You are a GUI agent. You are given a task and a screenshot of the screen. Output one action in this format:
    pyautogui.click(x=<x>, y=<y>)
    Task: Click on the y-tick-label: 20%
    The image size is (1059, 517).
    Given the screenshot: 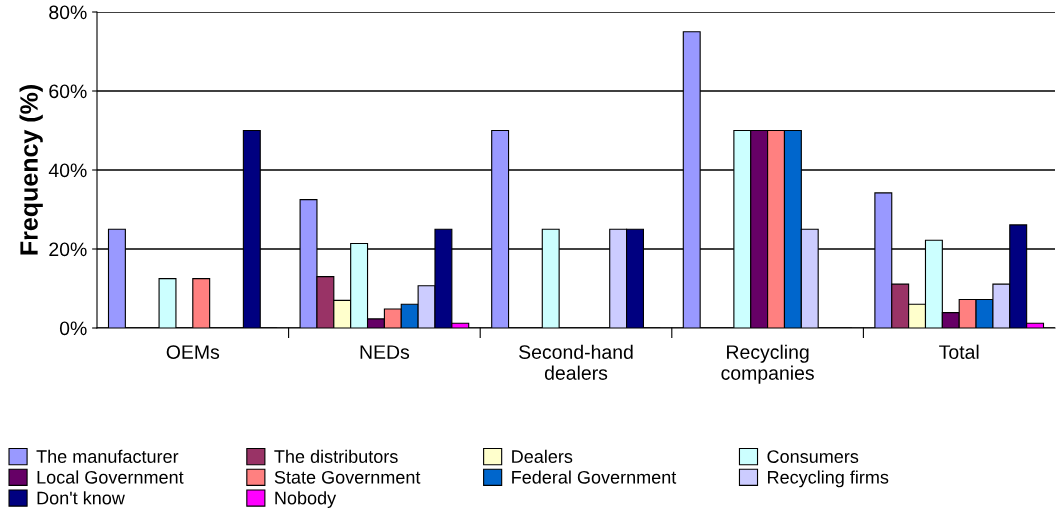 What is the action you would take?
    pyautogui.click(x=68, y=249)
    